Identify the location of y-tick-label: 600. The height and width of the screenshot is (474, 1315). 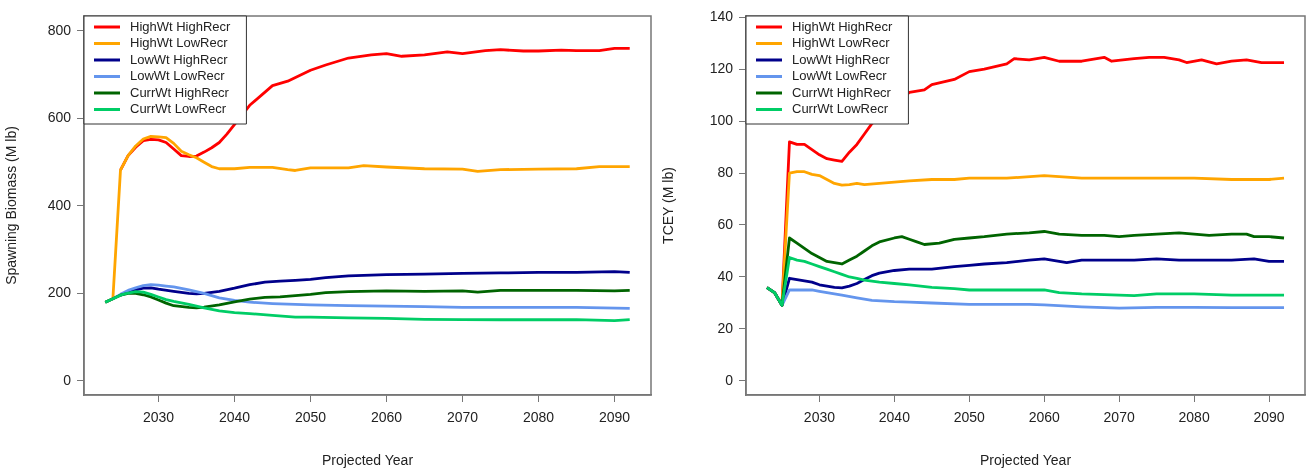
(59, 117).